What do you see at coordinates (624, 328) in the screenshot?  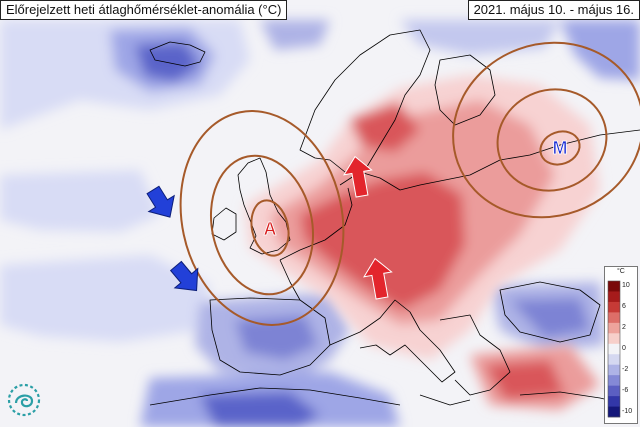 I see `legend-tick-label: 2` at bounding box center [624, 328].